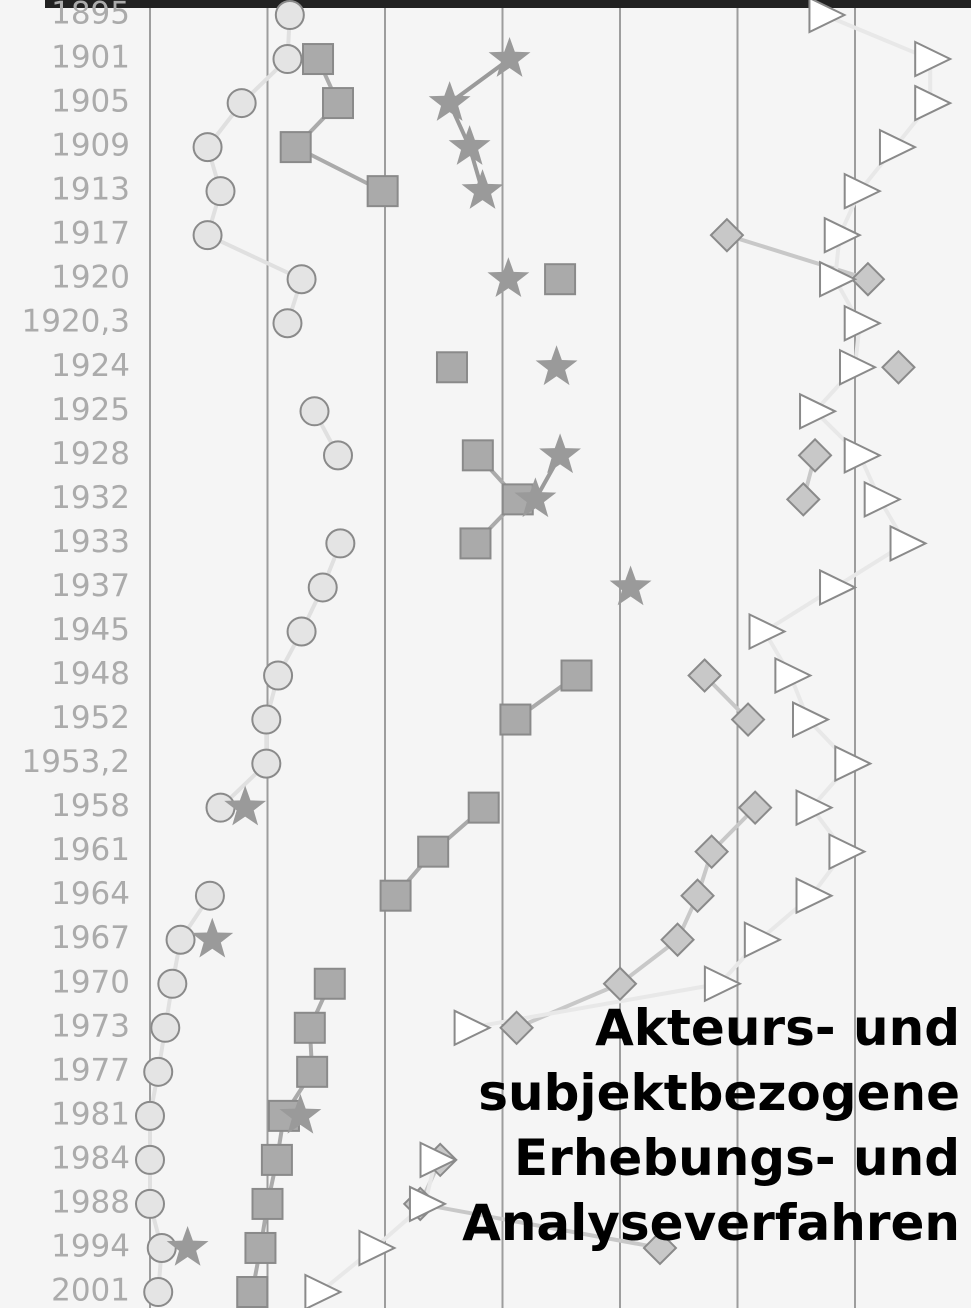  Describe the element at coordinates (90, 1026) in the screenshot. I see `y-tick-label: 1973` at that location.